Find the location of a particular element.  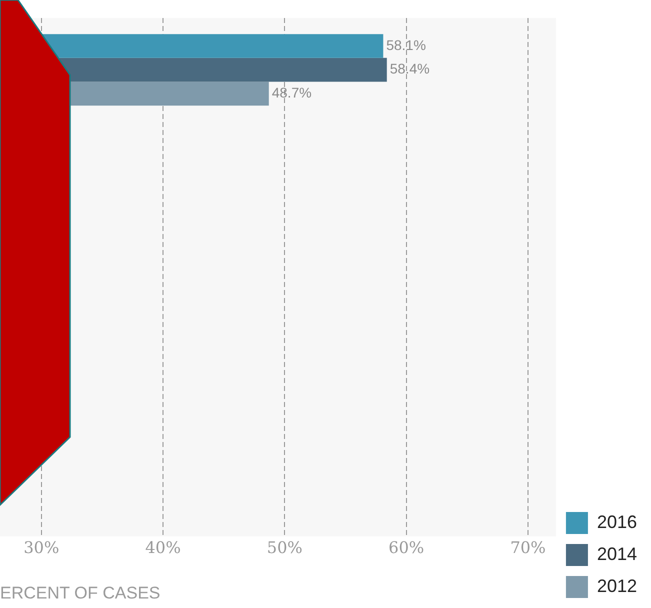

legend-label: 2014 is located at coordinates (617, 554).